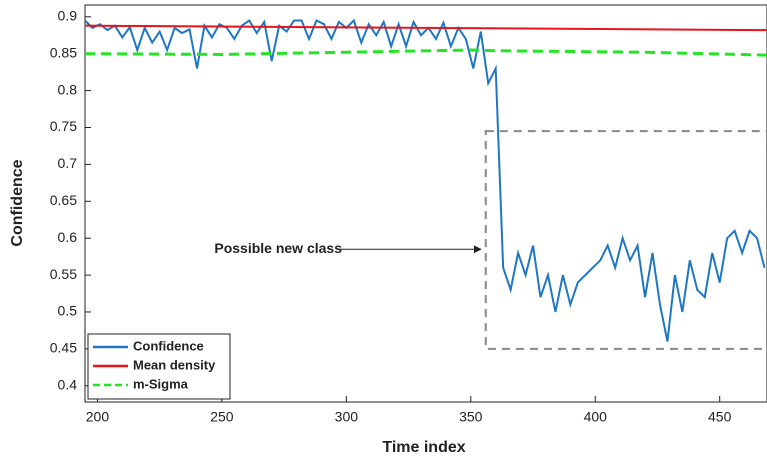  What do you see at coordinates (596, 417) in the screenshot?
I see `x-tick-label: 400` at bounding box center [596, 417].